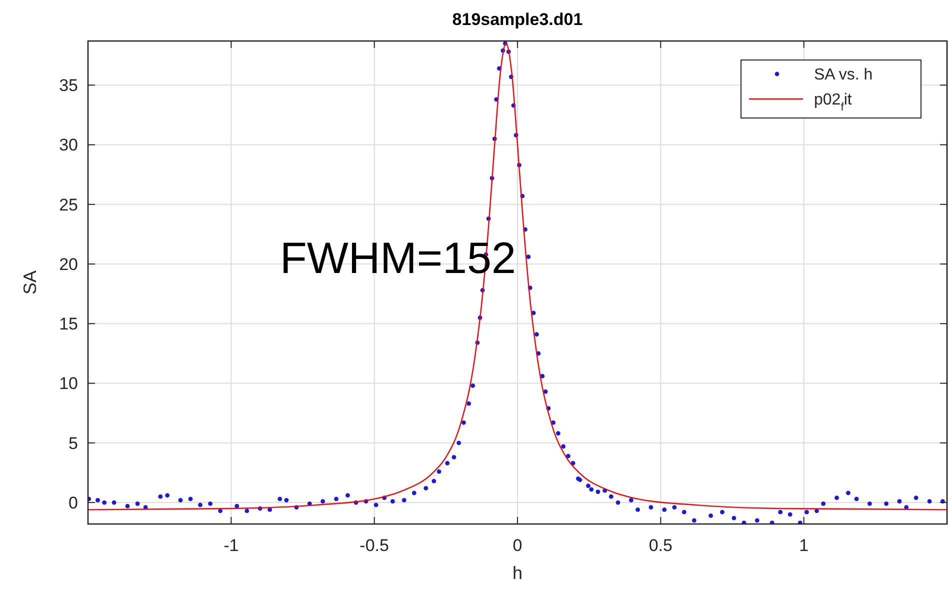  I want to click on x-tick-label: -1, so click(231, 545).